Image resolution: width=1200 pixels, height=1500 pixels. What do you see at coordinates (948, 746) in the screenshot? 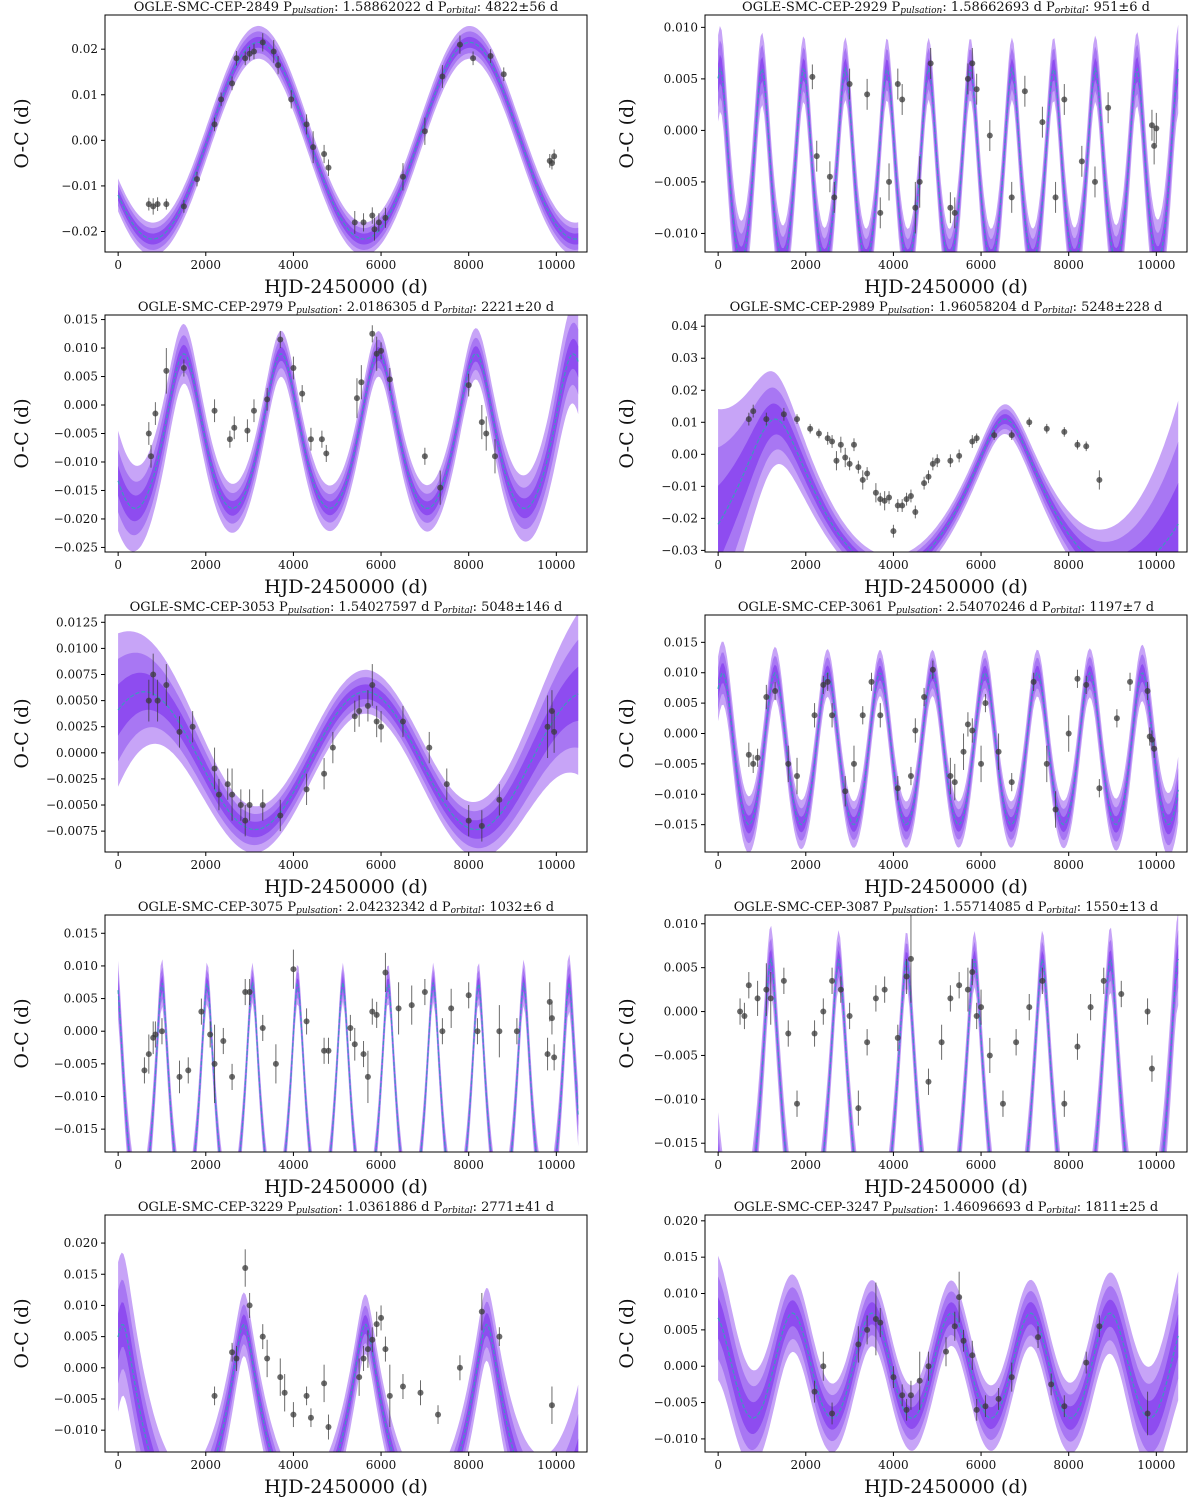
I see `plot-area` at bounding box center [948, 746].